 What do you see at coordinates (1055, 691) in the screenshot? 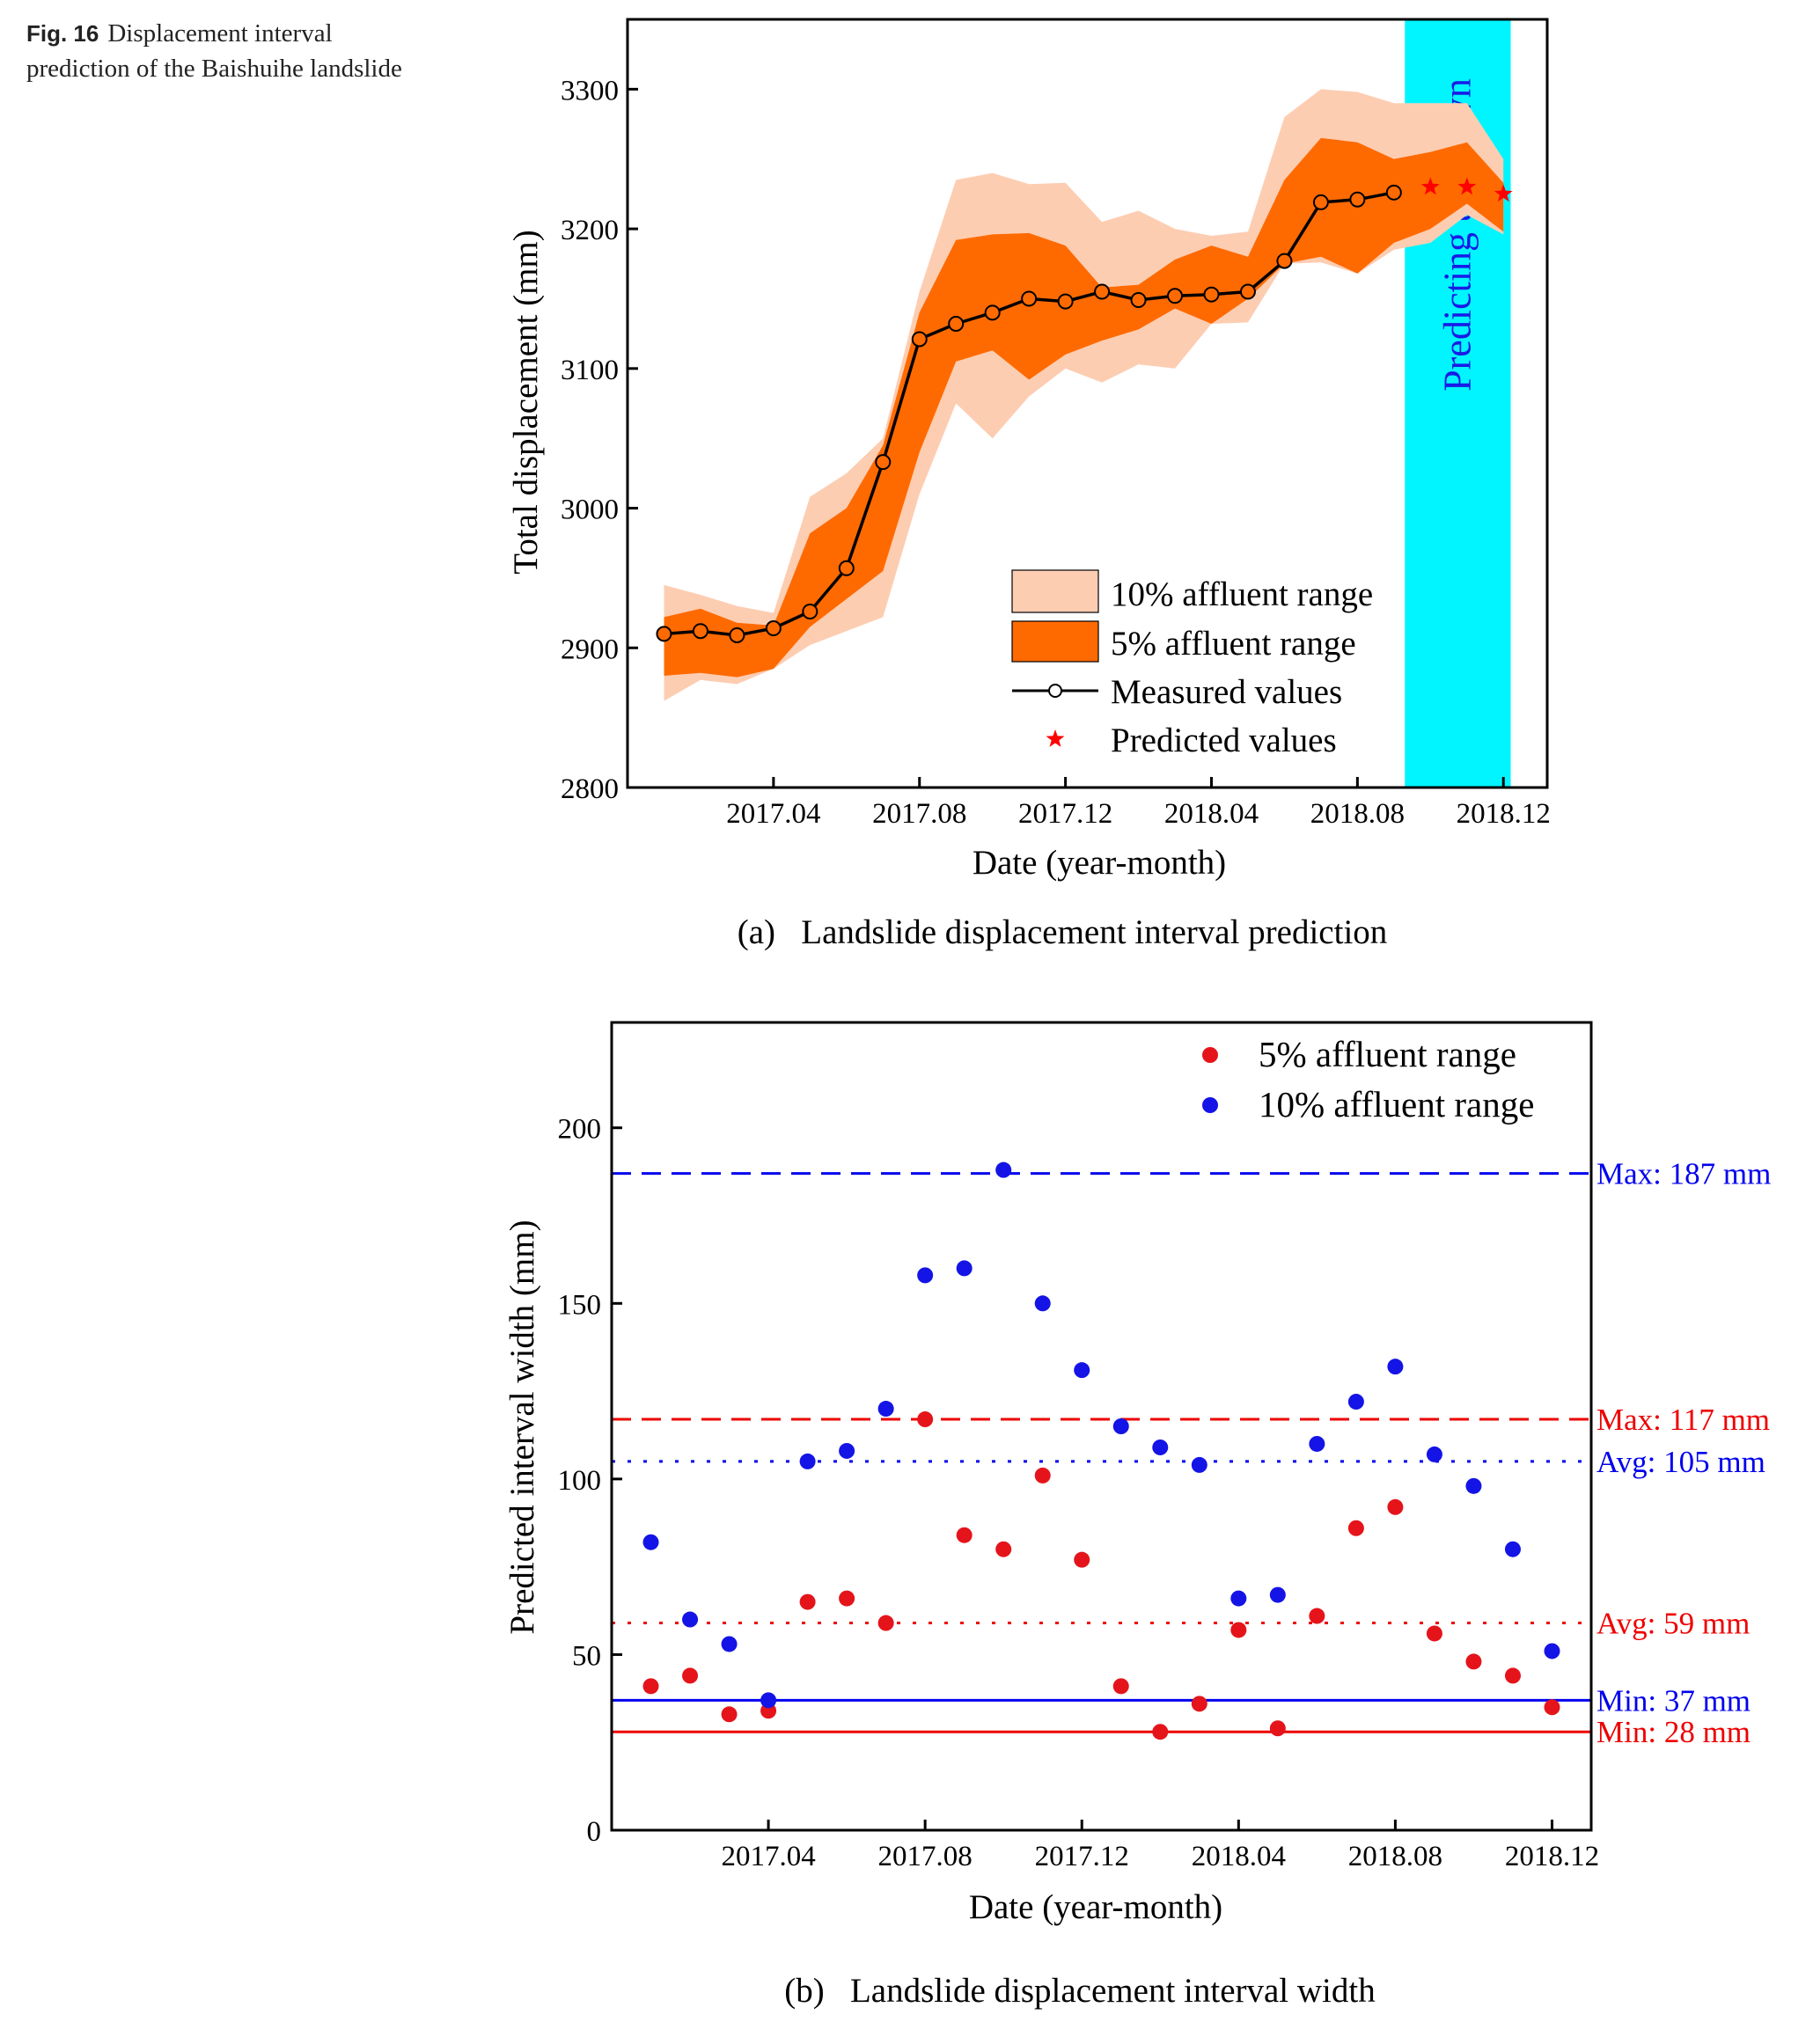
I see `legend-swatch-measured-marker` at bounding box center [1055, 691].